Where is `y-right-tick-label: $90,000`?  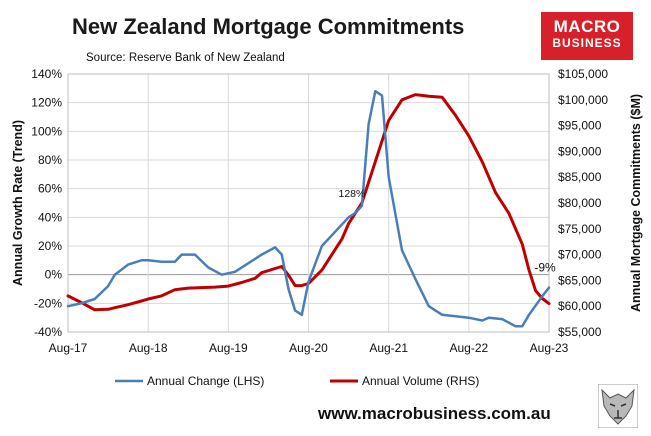 y-right-tick-label: $90,000 is located at coordinates (580, 151).